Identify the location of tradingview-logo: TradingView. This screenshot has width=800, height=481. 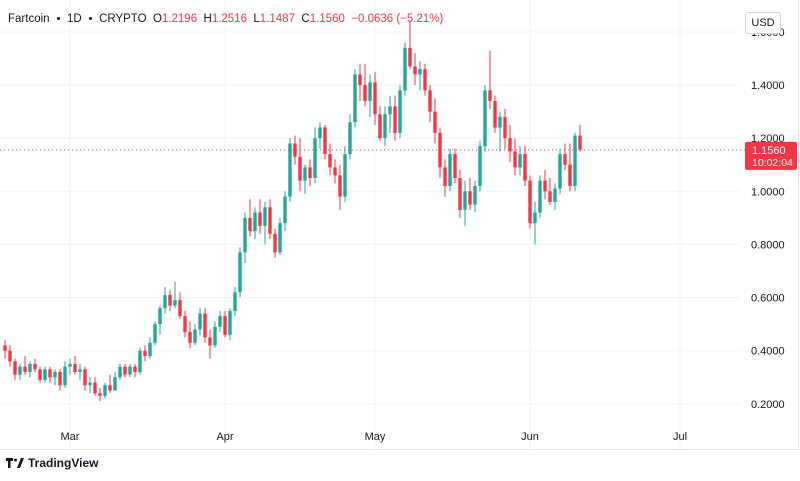
(52, 463).